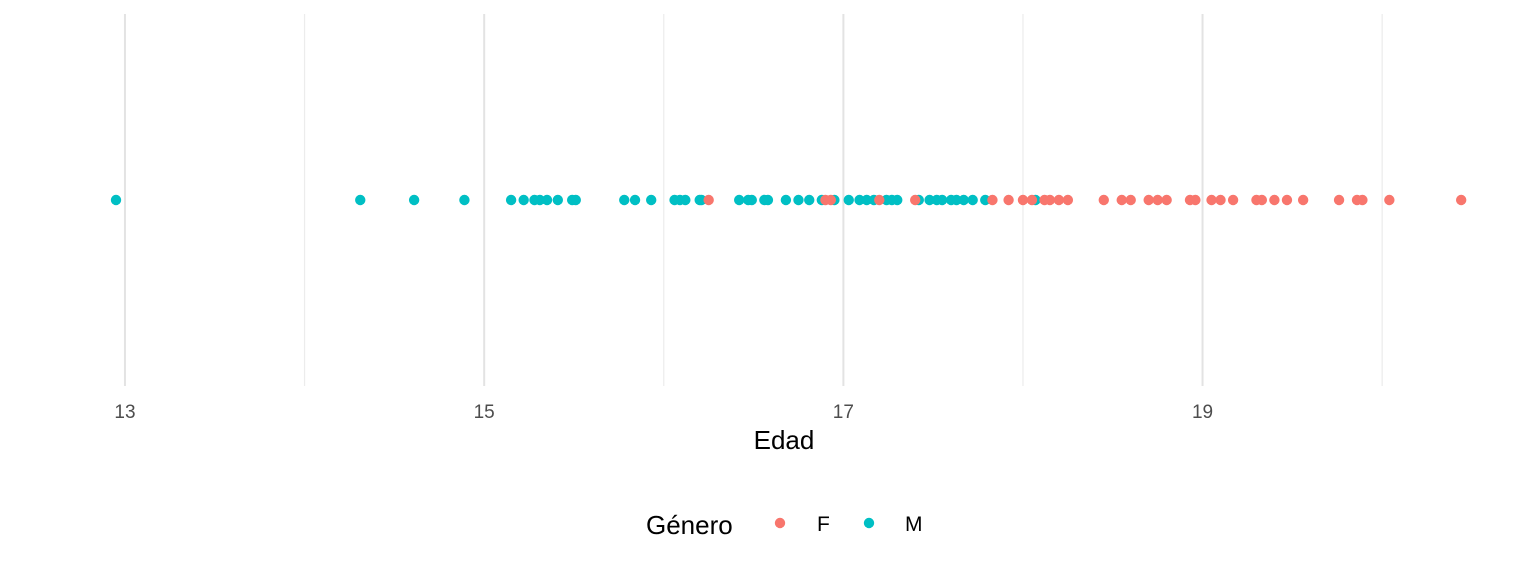 The image size is (1536, 576). I want to click on x-tick-label: 13, so click(124, 412).